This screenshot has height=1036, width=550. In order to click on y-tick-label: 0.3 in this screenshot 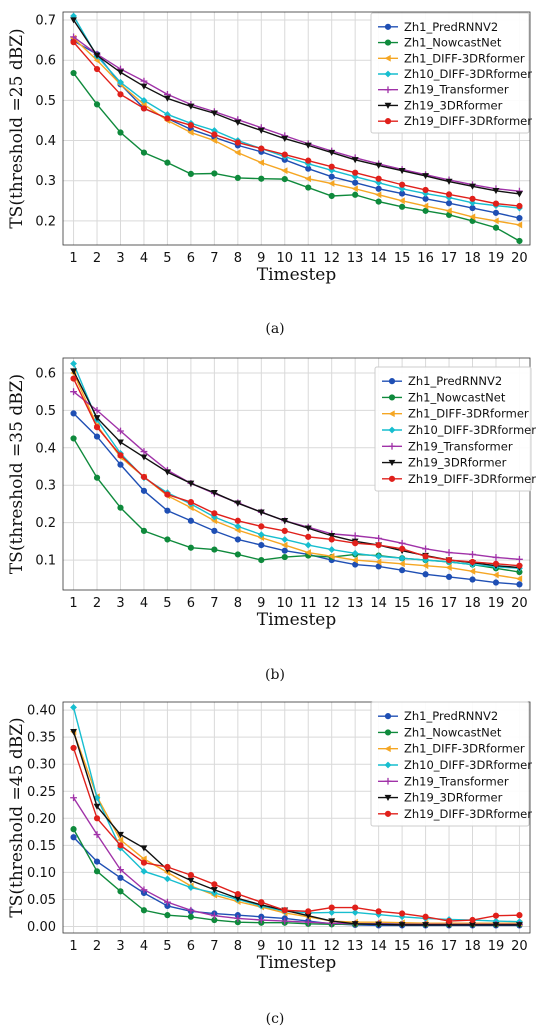, I will do `click(45, 486)`.